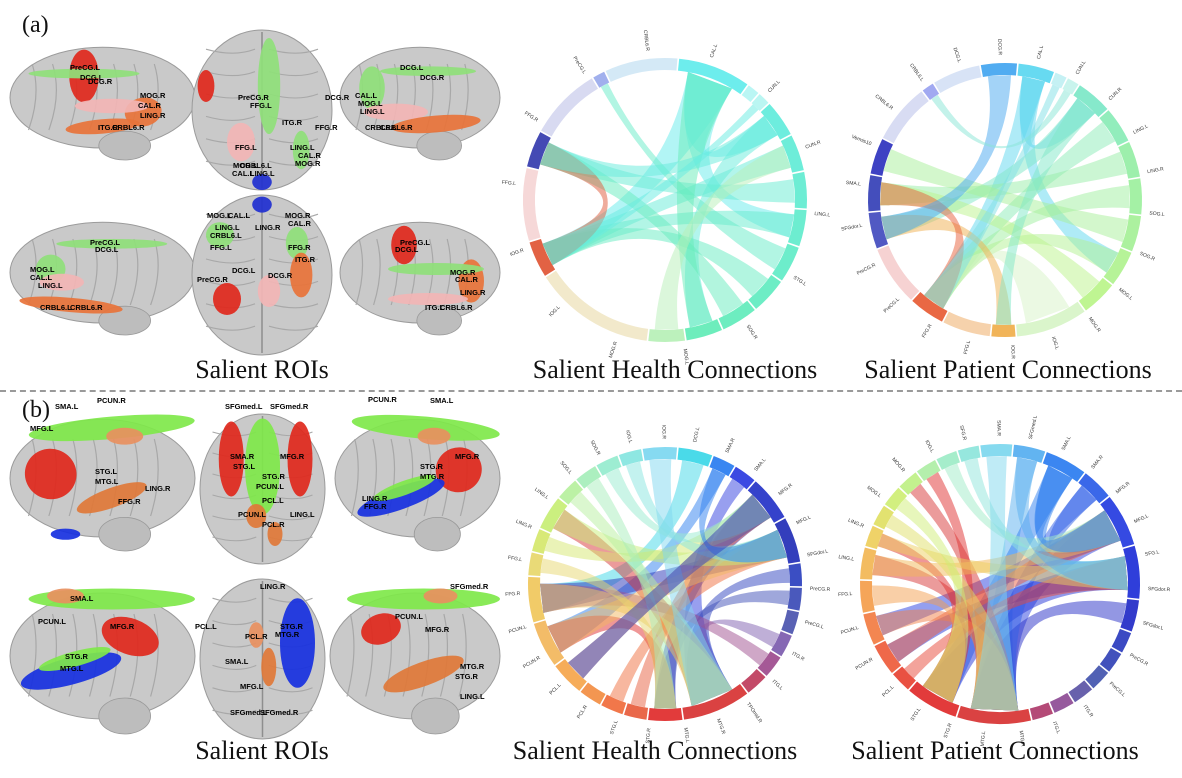 The width and height of the screenshot is (1182, 778). What do you see at coordinates (730, 445) in the screenshot?
I see `chord-label: SMA.R` at bounding box center [730, 445].